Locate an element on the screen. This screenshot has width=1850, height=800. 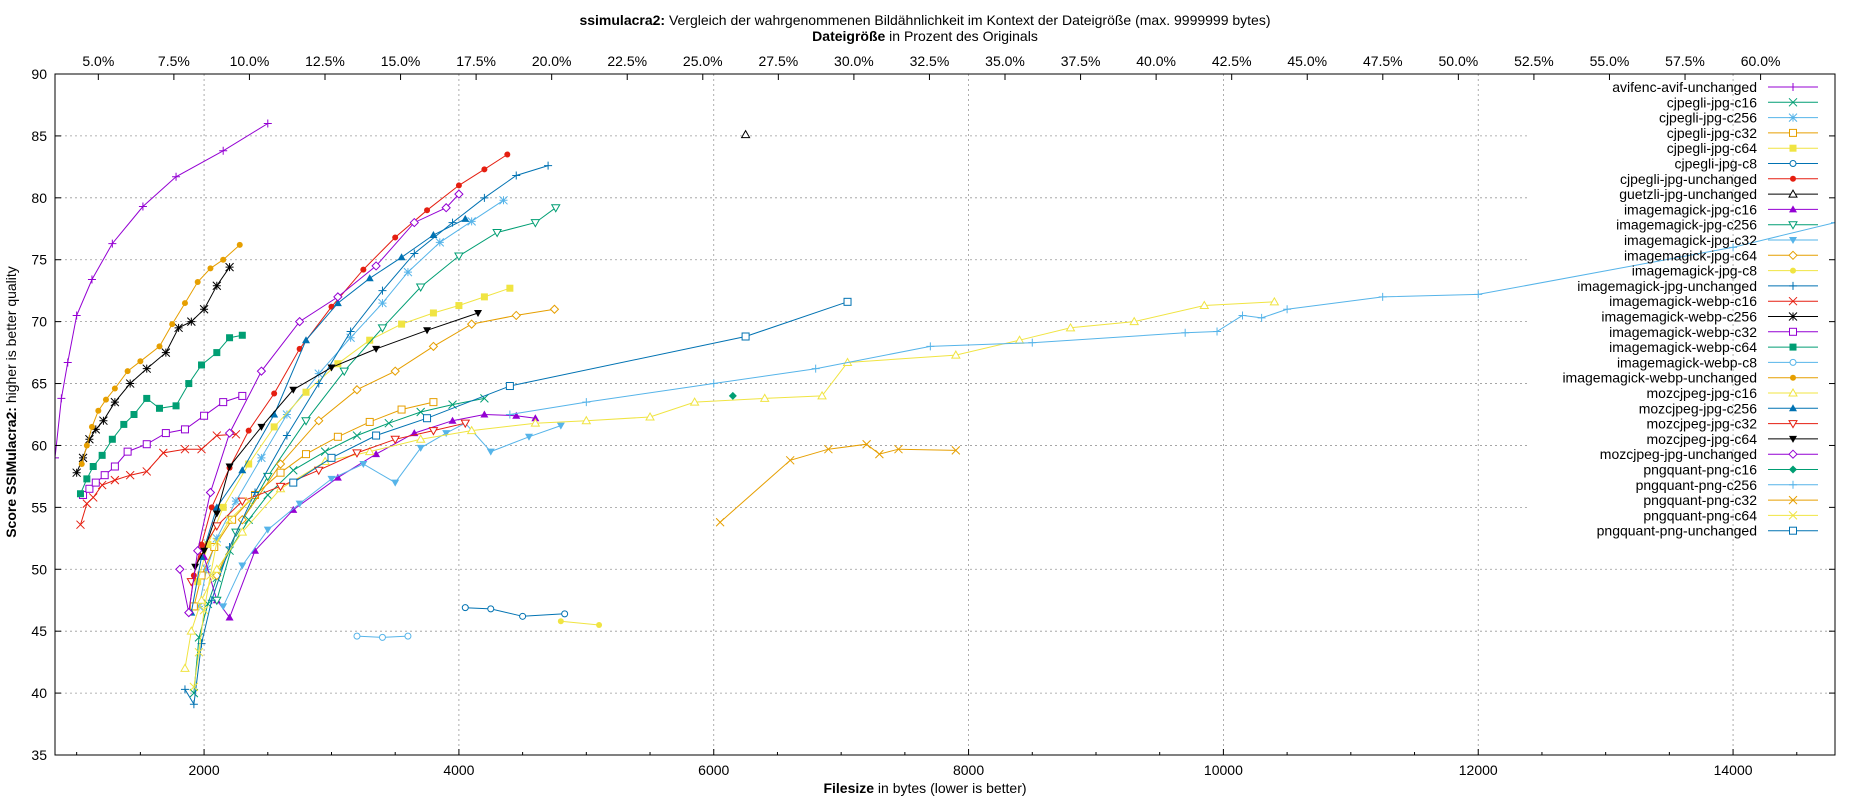
series-imagemagick-jpg-c256 is located at coordinates (386, 405).